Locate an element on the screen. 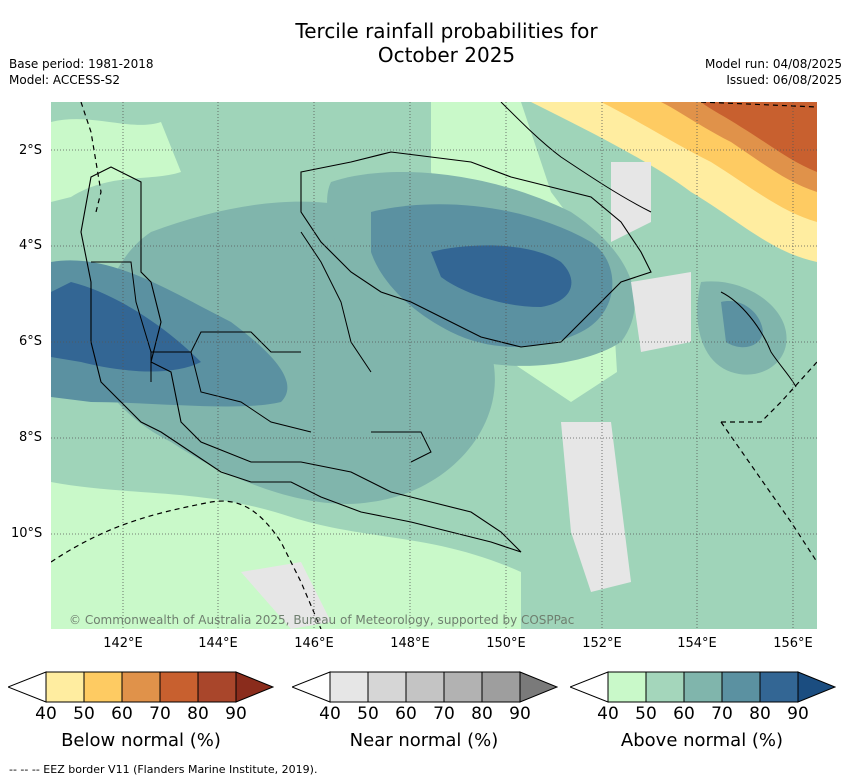  base-period-text: Base period: 1981-2018 is located at coordinates (81, 64).